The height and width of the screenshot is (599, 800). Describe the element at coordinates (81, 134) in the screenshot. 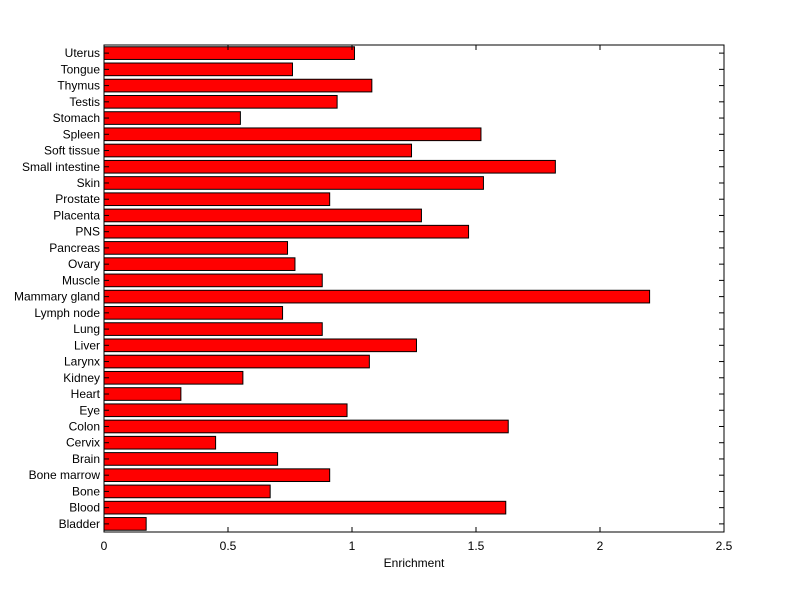

I see `y-tick-label: Spleen` at that location.